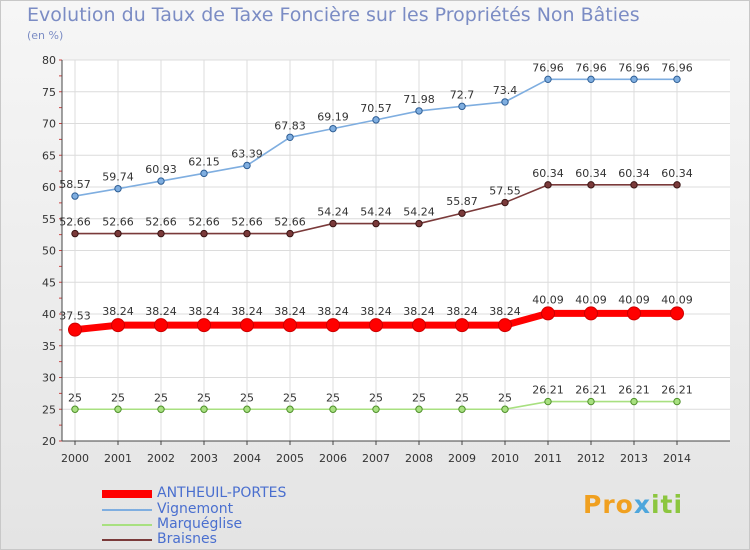 The image size is (750, 550). What do you see at coordinates (634, 458) in the screenshot?
I see `x-tick-label: 2013` at bounding box center [634, 458].